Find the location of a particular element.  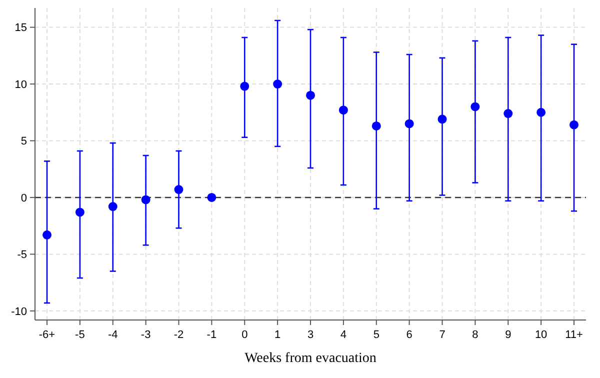

x-tick-label: 1 is located at coordinates (277, 335).